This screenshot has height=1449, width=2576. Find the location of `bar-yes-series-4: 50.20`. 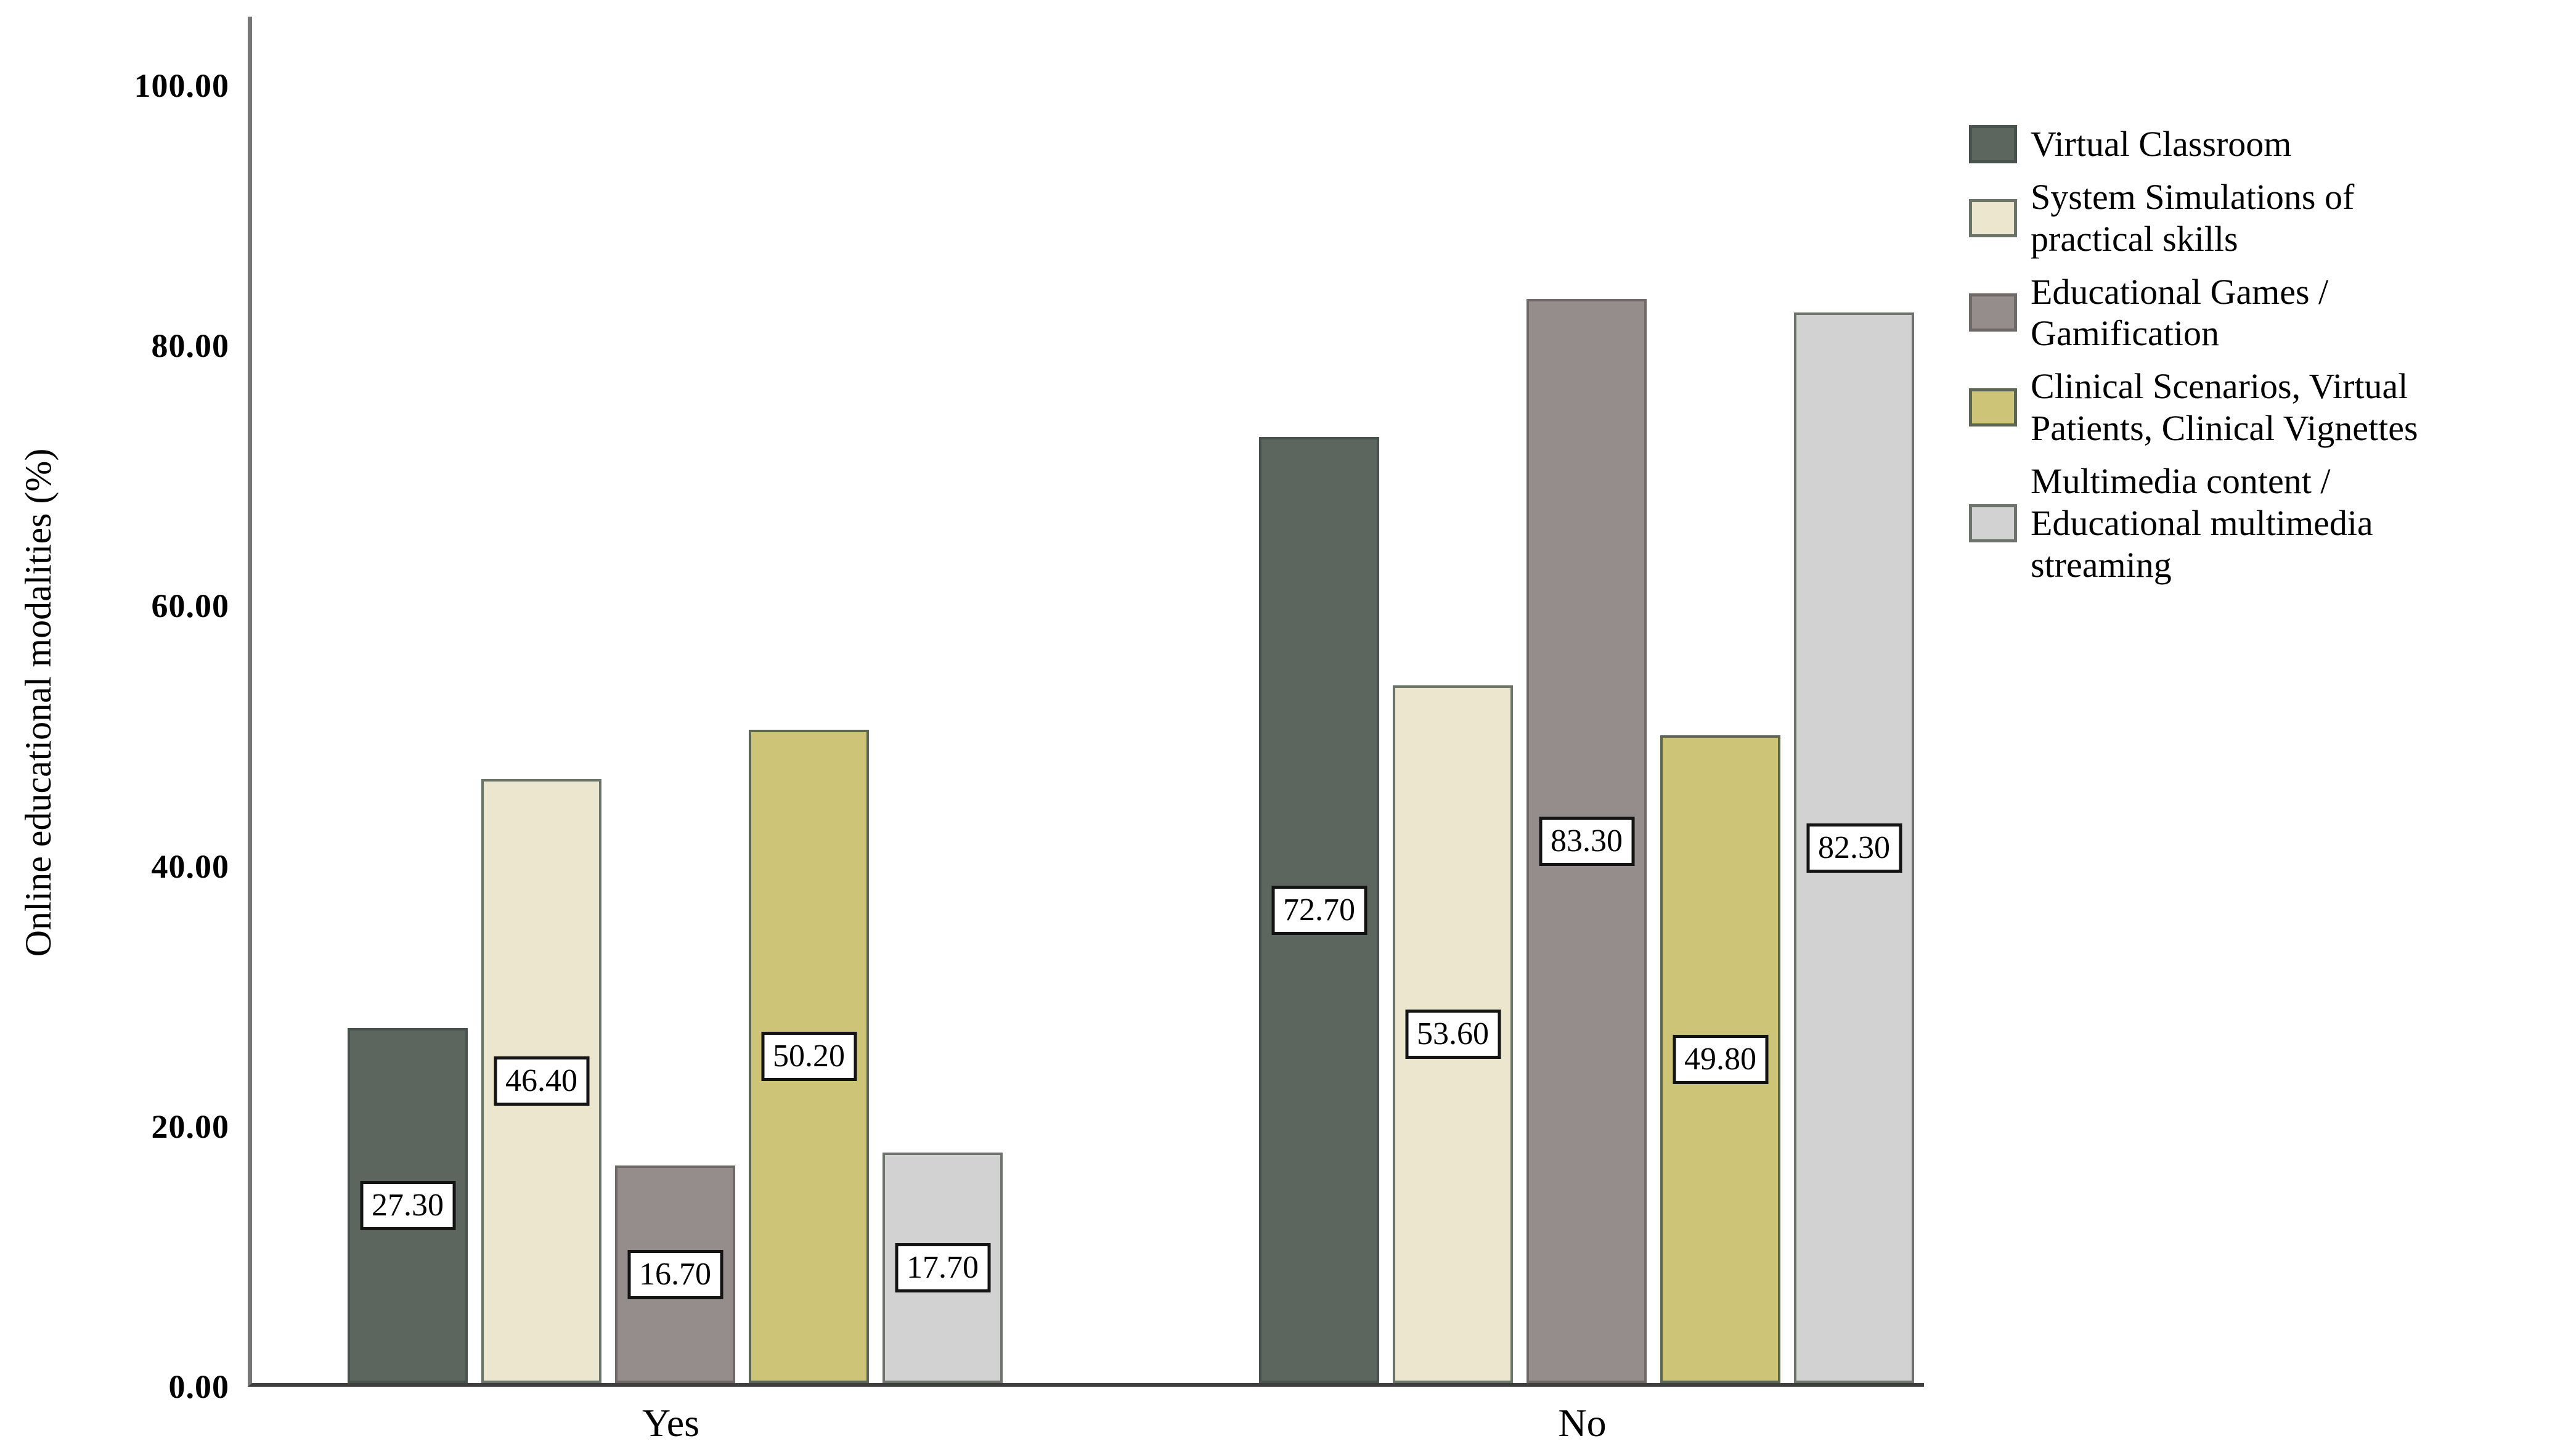

bar-yes-series-4: 50.20 is located at coordinates (809, 1056).